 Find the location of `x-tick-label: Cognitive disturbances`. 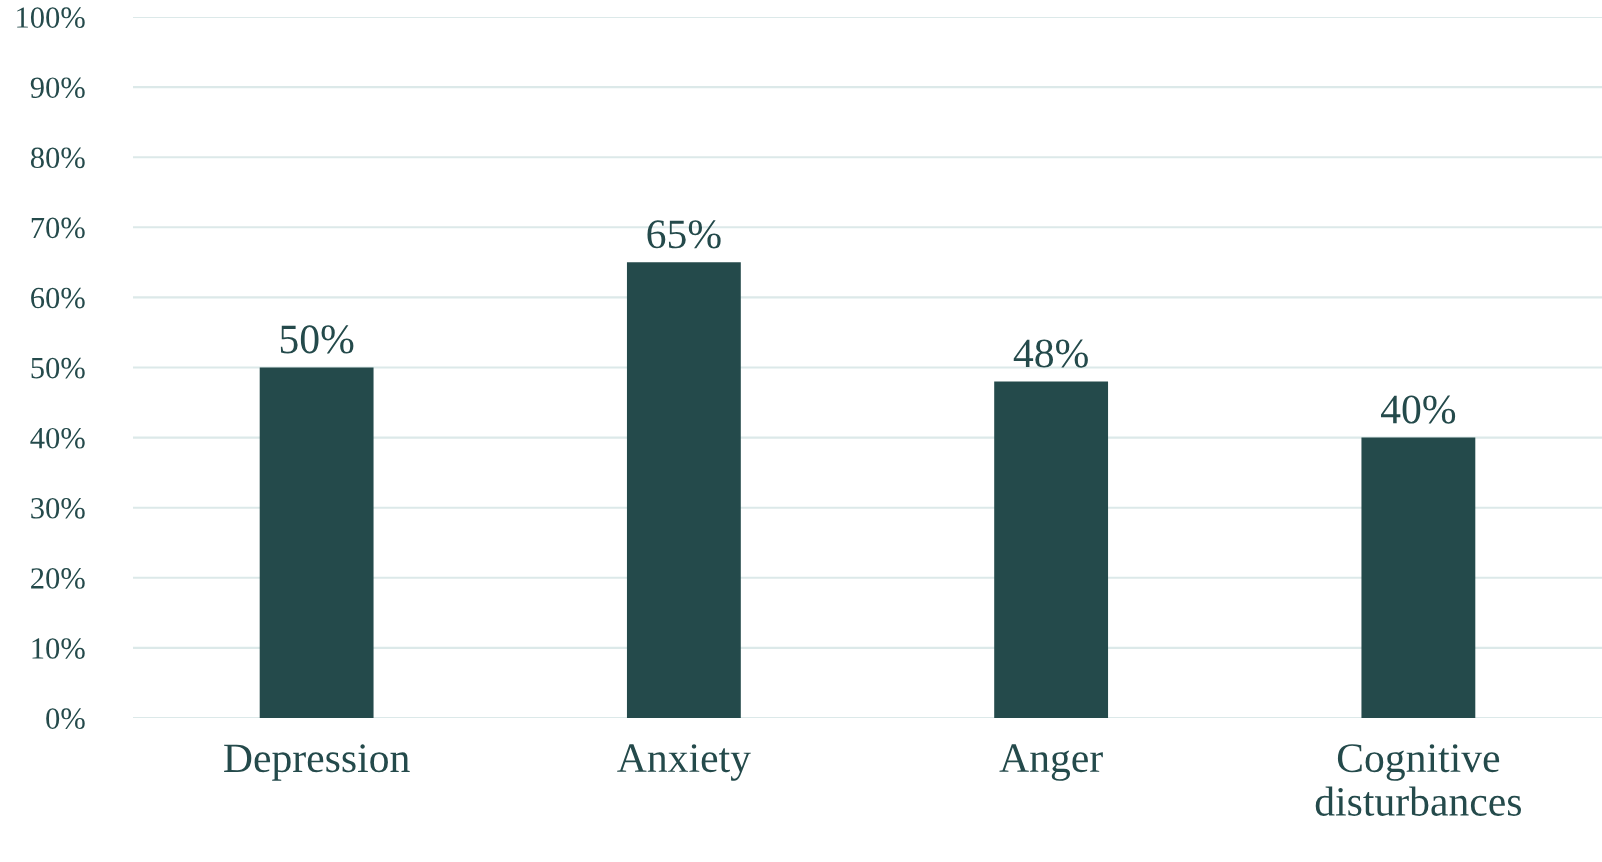

x-tick-label: Cognitive disturbances is located at coordinates (1418, 780).